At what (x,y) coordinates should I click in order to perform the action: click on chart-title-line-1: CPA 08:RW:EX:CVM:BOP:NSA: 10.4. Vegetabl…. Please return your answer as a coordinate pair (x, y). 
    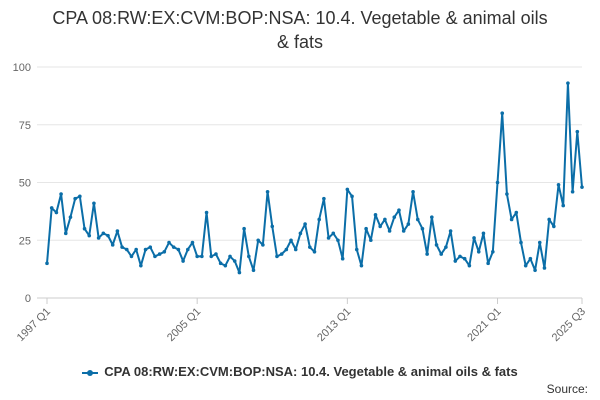
    Looking at the image, I should click on (300, 18).